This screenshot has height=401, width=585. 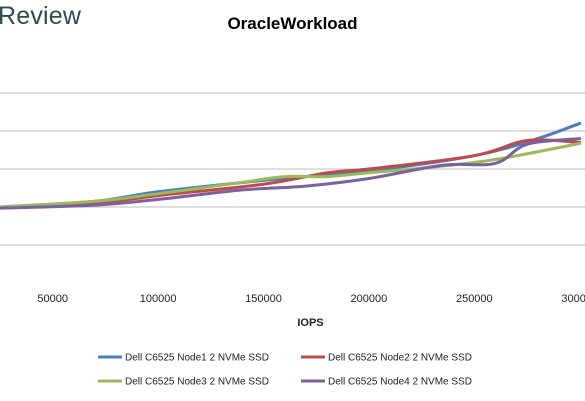 What do you see at coordinates (197, 382) in the screenshot?
I see `legend-label: Dell C6525 Node3 2 NVMe SSD` at bounding box center [197, 382].